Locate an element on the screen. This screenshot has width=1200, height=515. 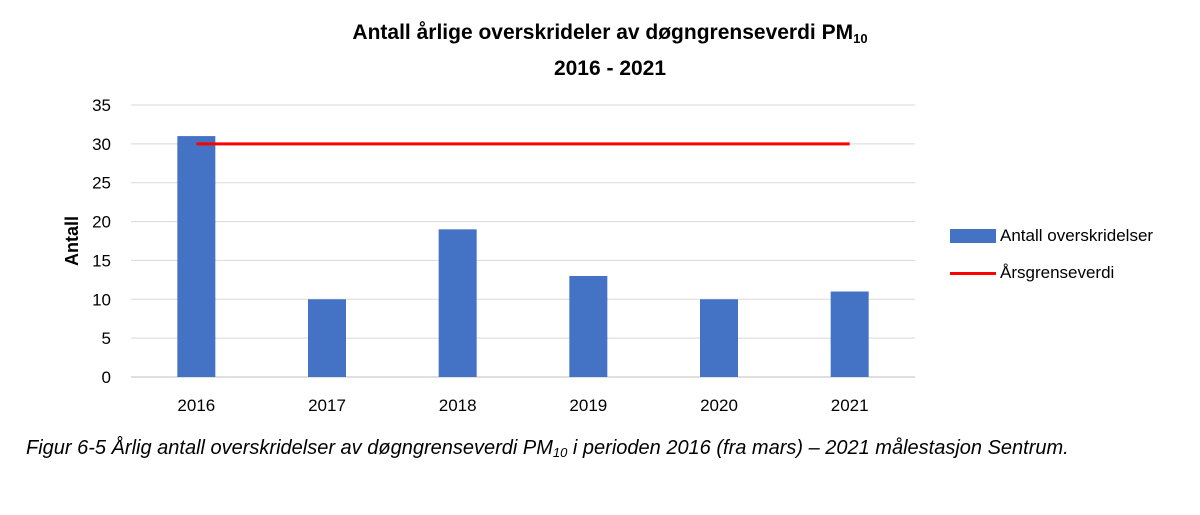
bar-2021 is located at coordinates (849, 334).